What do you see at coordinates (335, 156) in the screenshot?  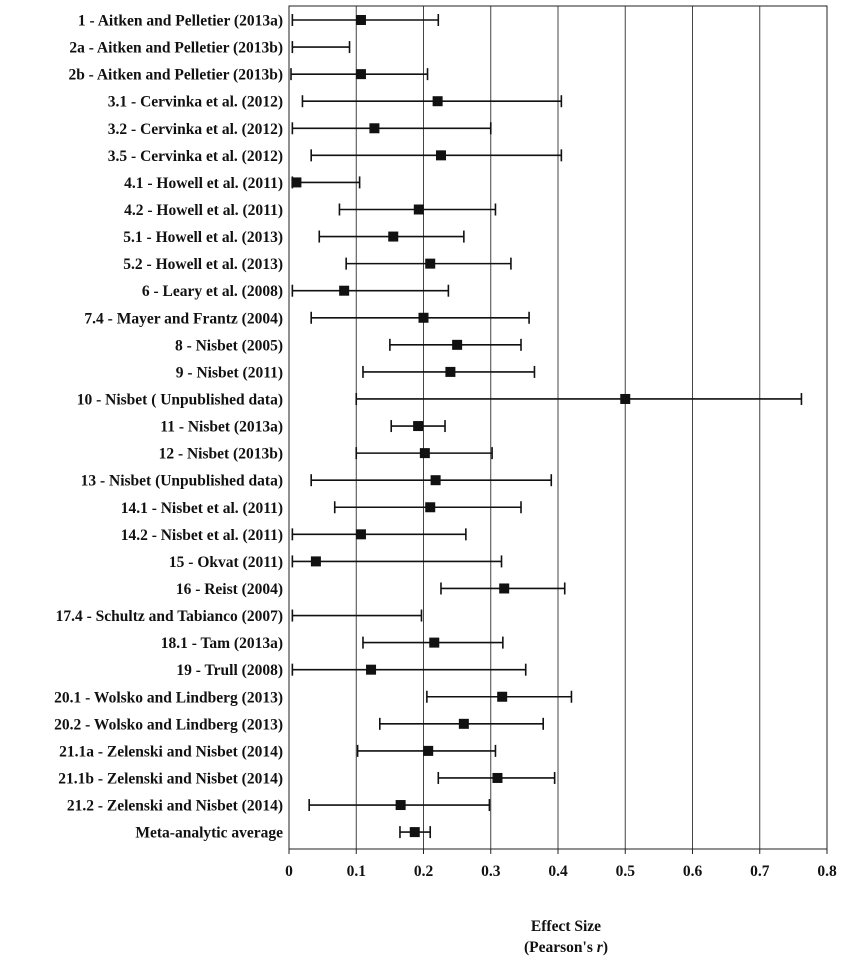 I see `study-row: 3.5 - Cervinka et al. (2012)` at bounding box center [335, 156].